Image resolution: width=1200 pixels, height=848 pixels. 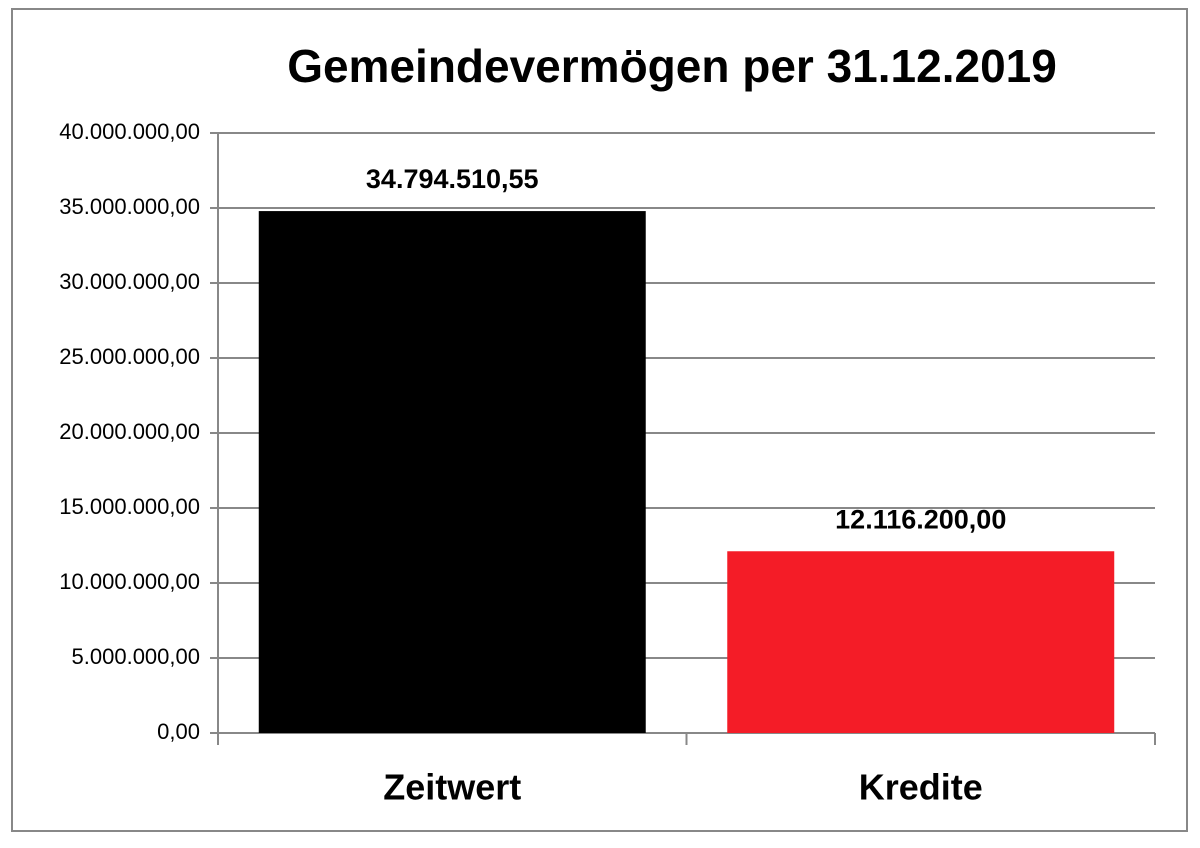 What do you see at coordinates (920, 519) in the screenshot?
I see `data-label: 12.116.200,00` at bounding box center [920, 519].